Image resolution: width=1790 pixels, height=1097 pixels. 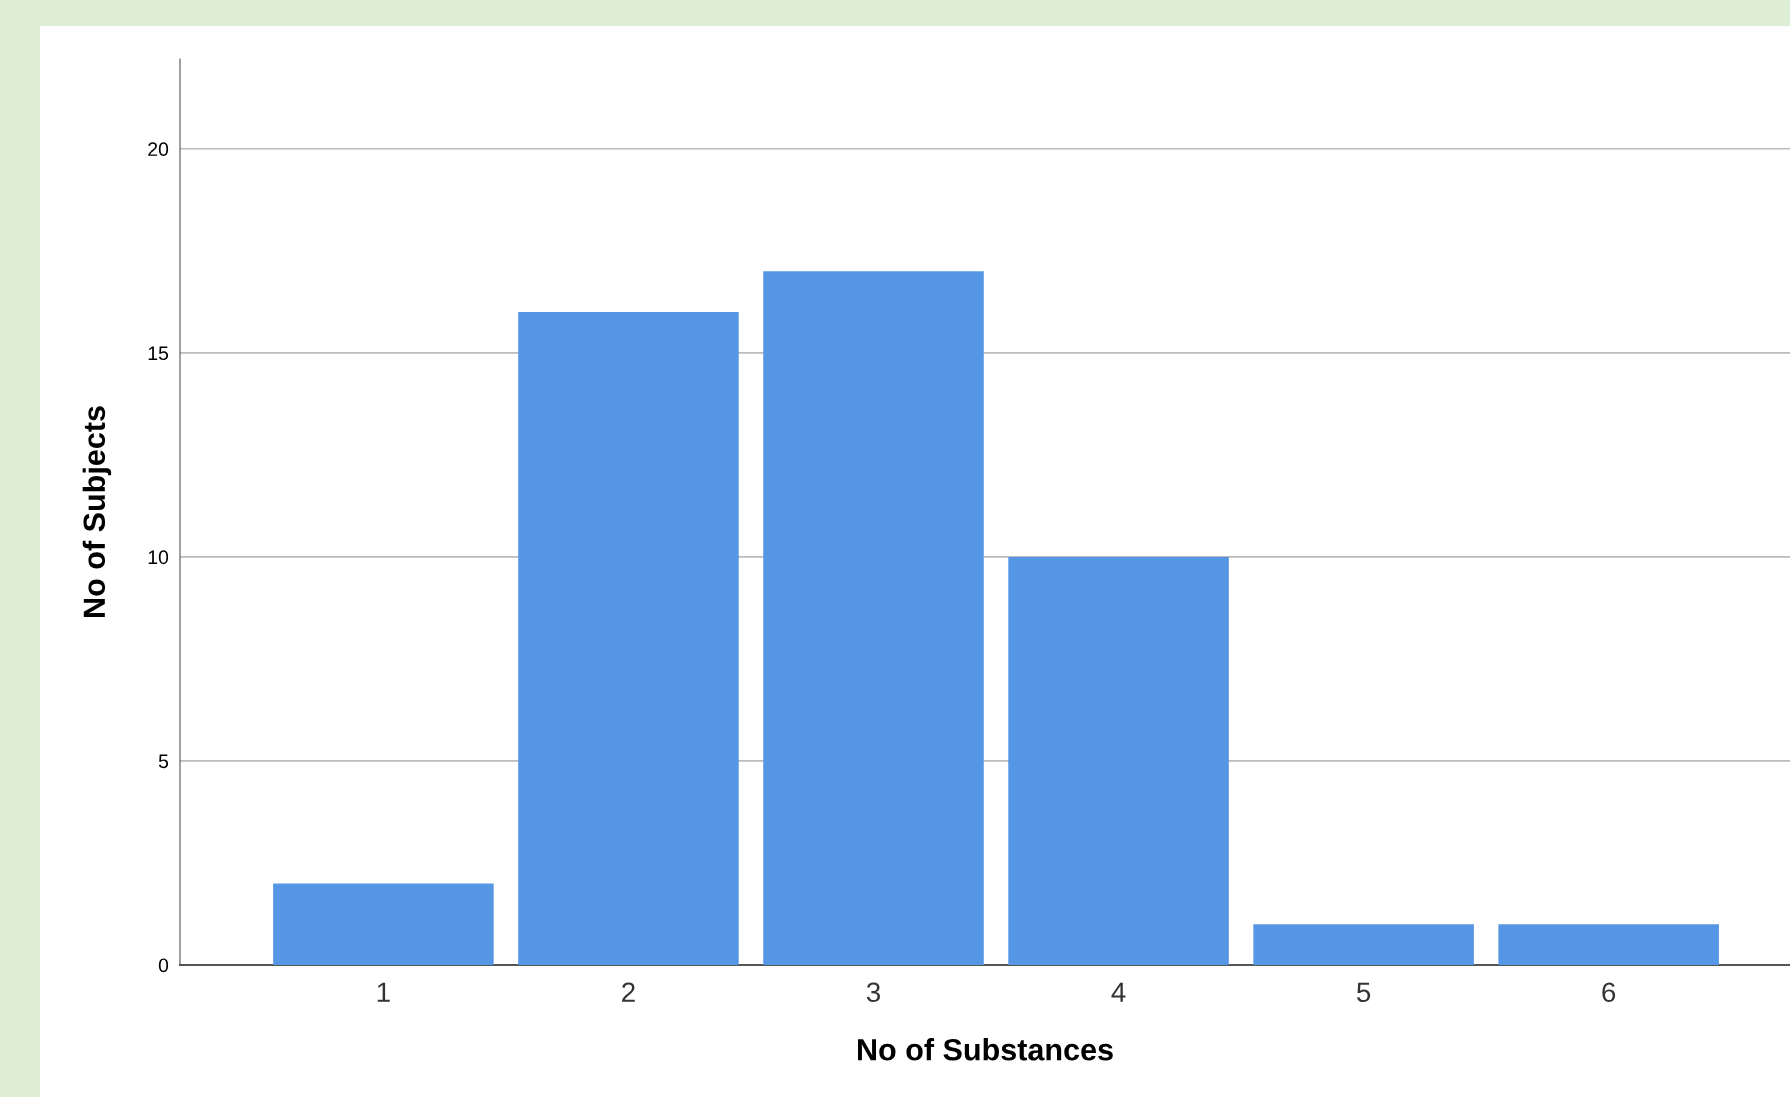 What do you see at coordinates (383, 992) in the screenshot?
I see `x-tick-label: 1` at bounding box center [383, 992].